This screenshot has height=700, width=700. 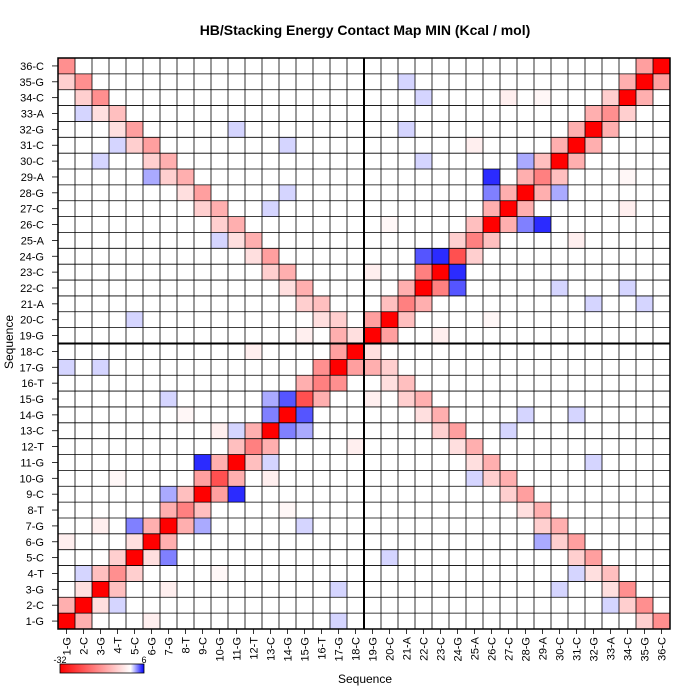 What do you see at coordinates (9, 342) in the screenshot?
I see `y-axis-label: Sequence` at bounding box center [9, 342].